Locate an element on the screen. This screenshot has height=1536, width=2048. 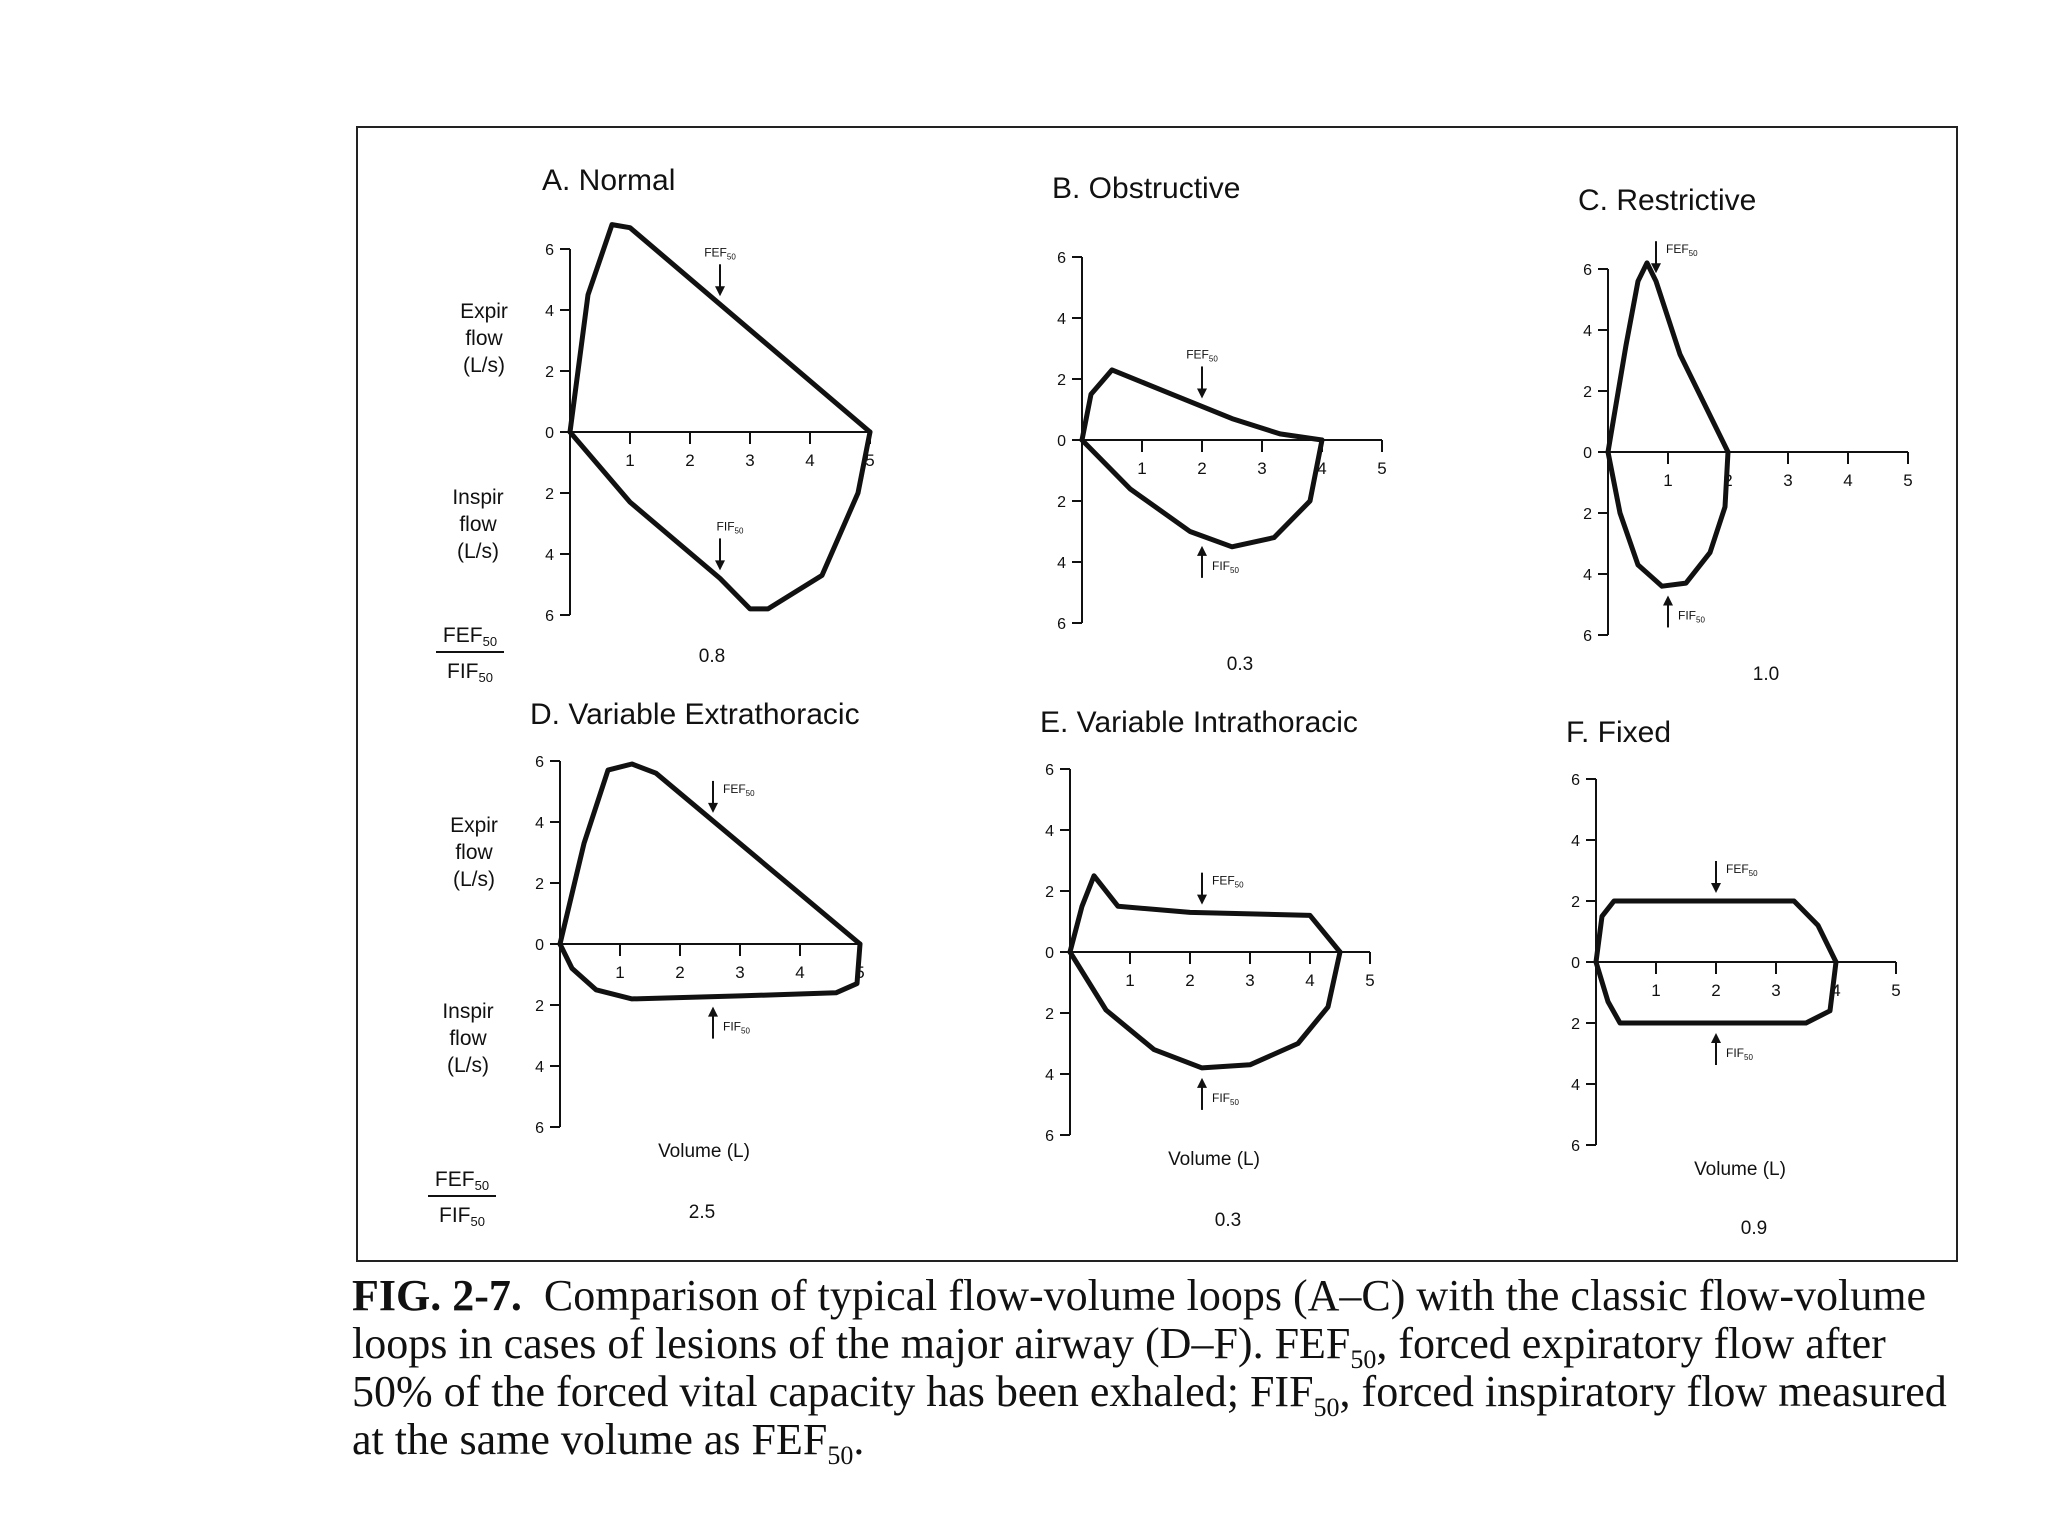
fef-fif-ratio-value: 0.9 is located at coordinates (1754, 1228).